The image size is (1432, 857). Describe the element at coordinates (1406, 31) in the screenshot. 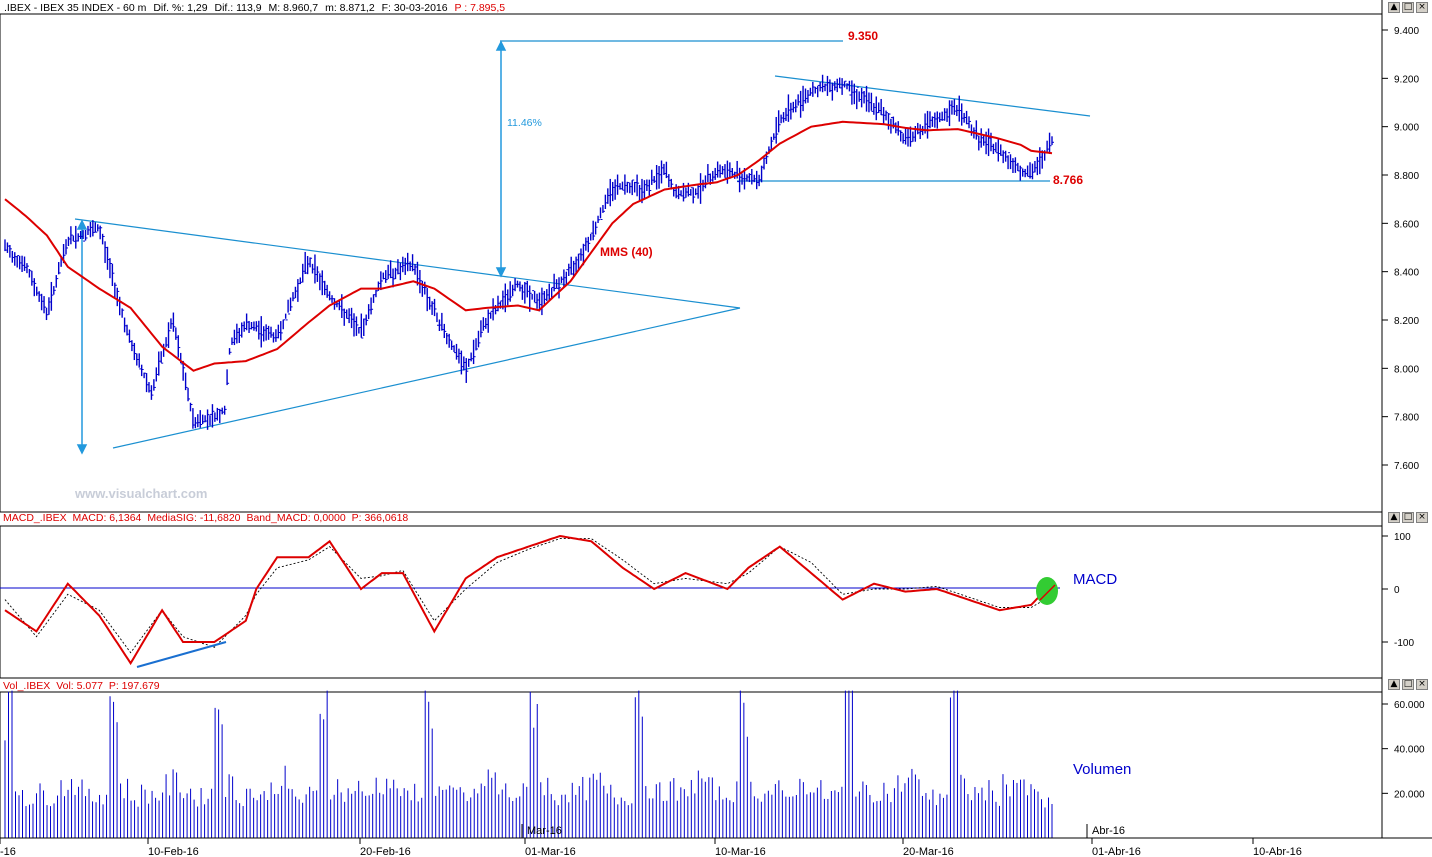

I see `price-tick-label: 9.400` at that location.